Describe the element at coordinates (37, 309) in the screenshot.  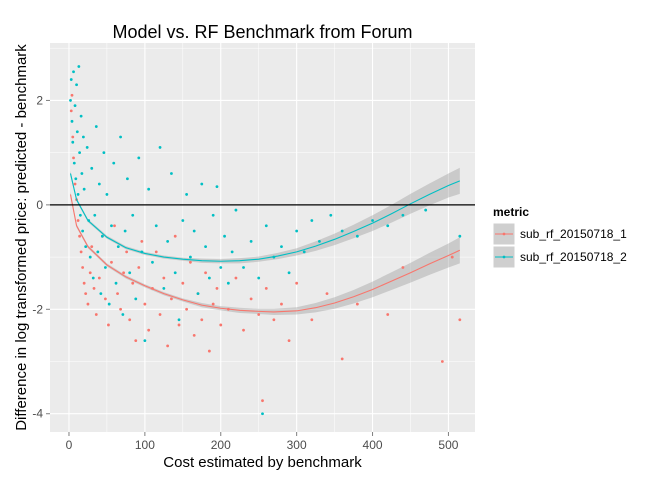
I see `y-tick-label: -2` at that location.